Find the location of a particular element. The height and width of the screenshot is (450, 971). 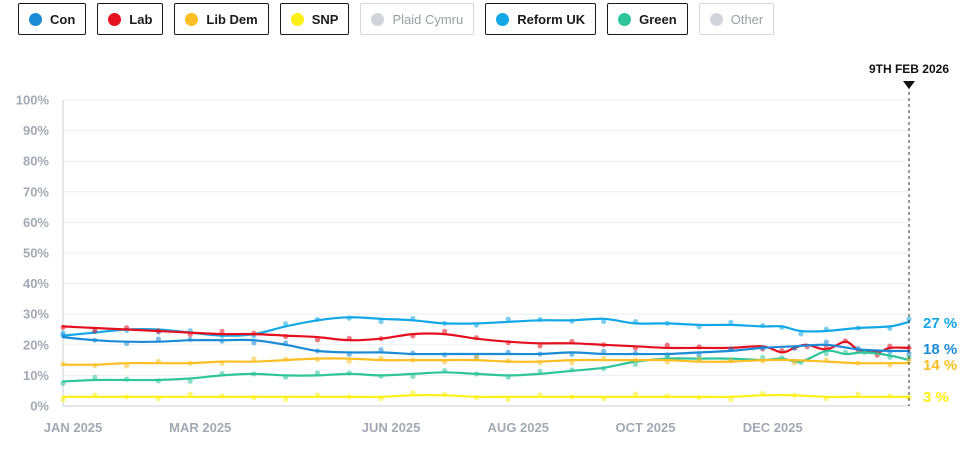

y-tick-label: 30% is located at coordinates (36, 314).